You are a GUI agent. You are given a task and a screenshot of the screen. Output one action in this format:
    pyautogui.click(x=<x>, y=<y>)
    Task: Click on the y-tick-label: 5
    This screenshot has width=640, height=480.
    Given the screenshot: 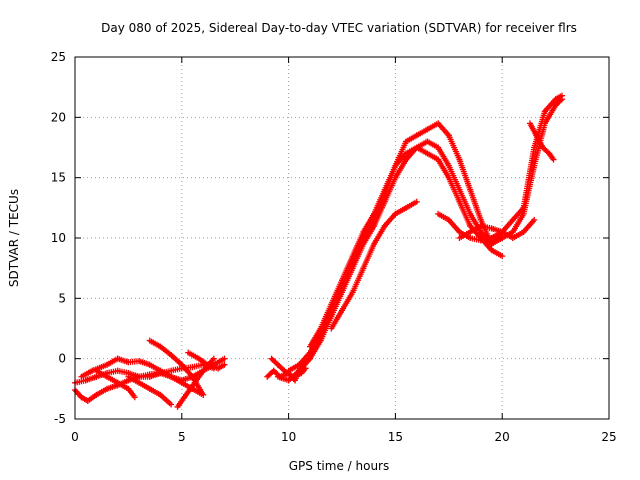 What is the action you would take?
    pyautogui.click(x=62, y=298)
    